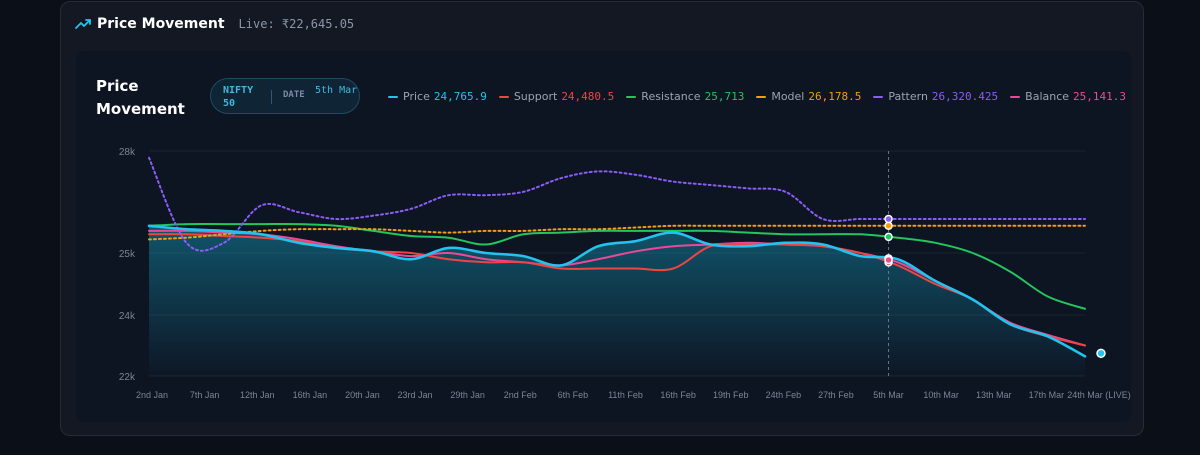  I want to click on x-tick-label: 13th Mar, so click(994, 395).